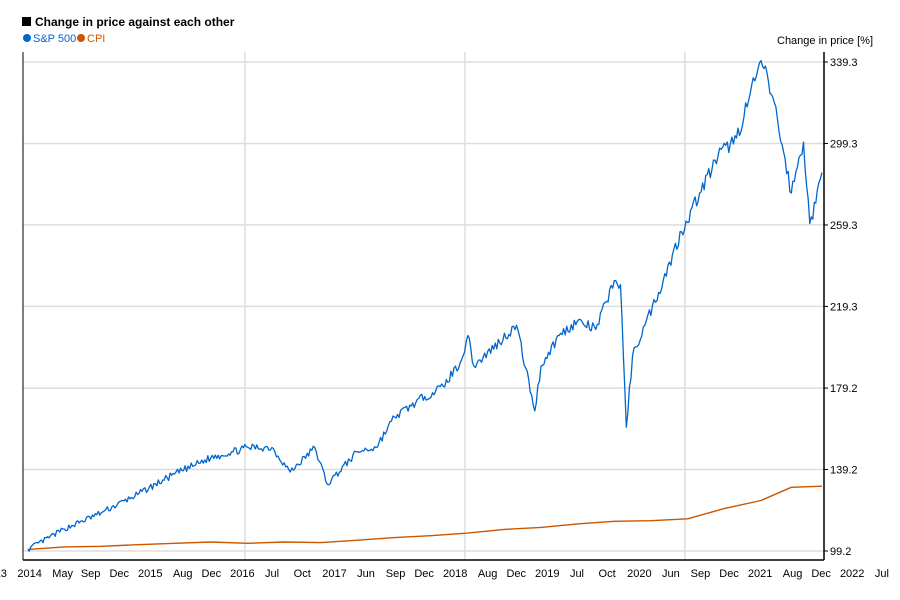 The width and height of the screenshot is (900, 600). What do you see at coordinates (334, 574) in the screenshot?
I see `x-tick-label: 2017` at bounding box center [334, 574].